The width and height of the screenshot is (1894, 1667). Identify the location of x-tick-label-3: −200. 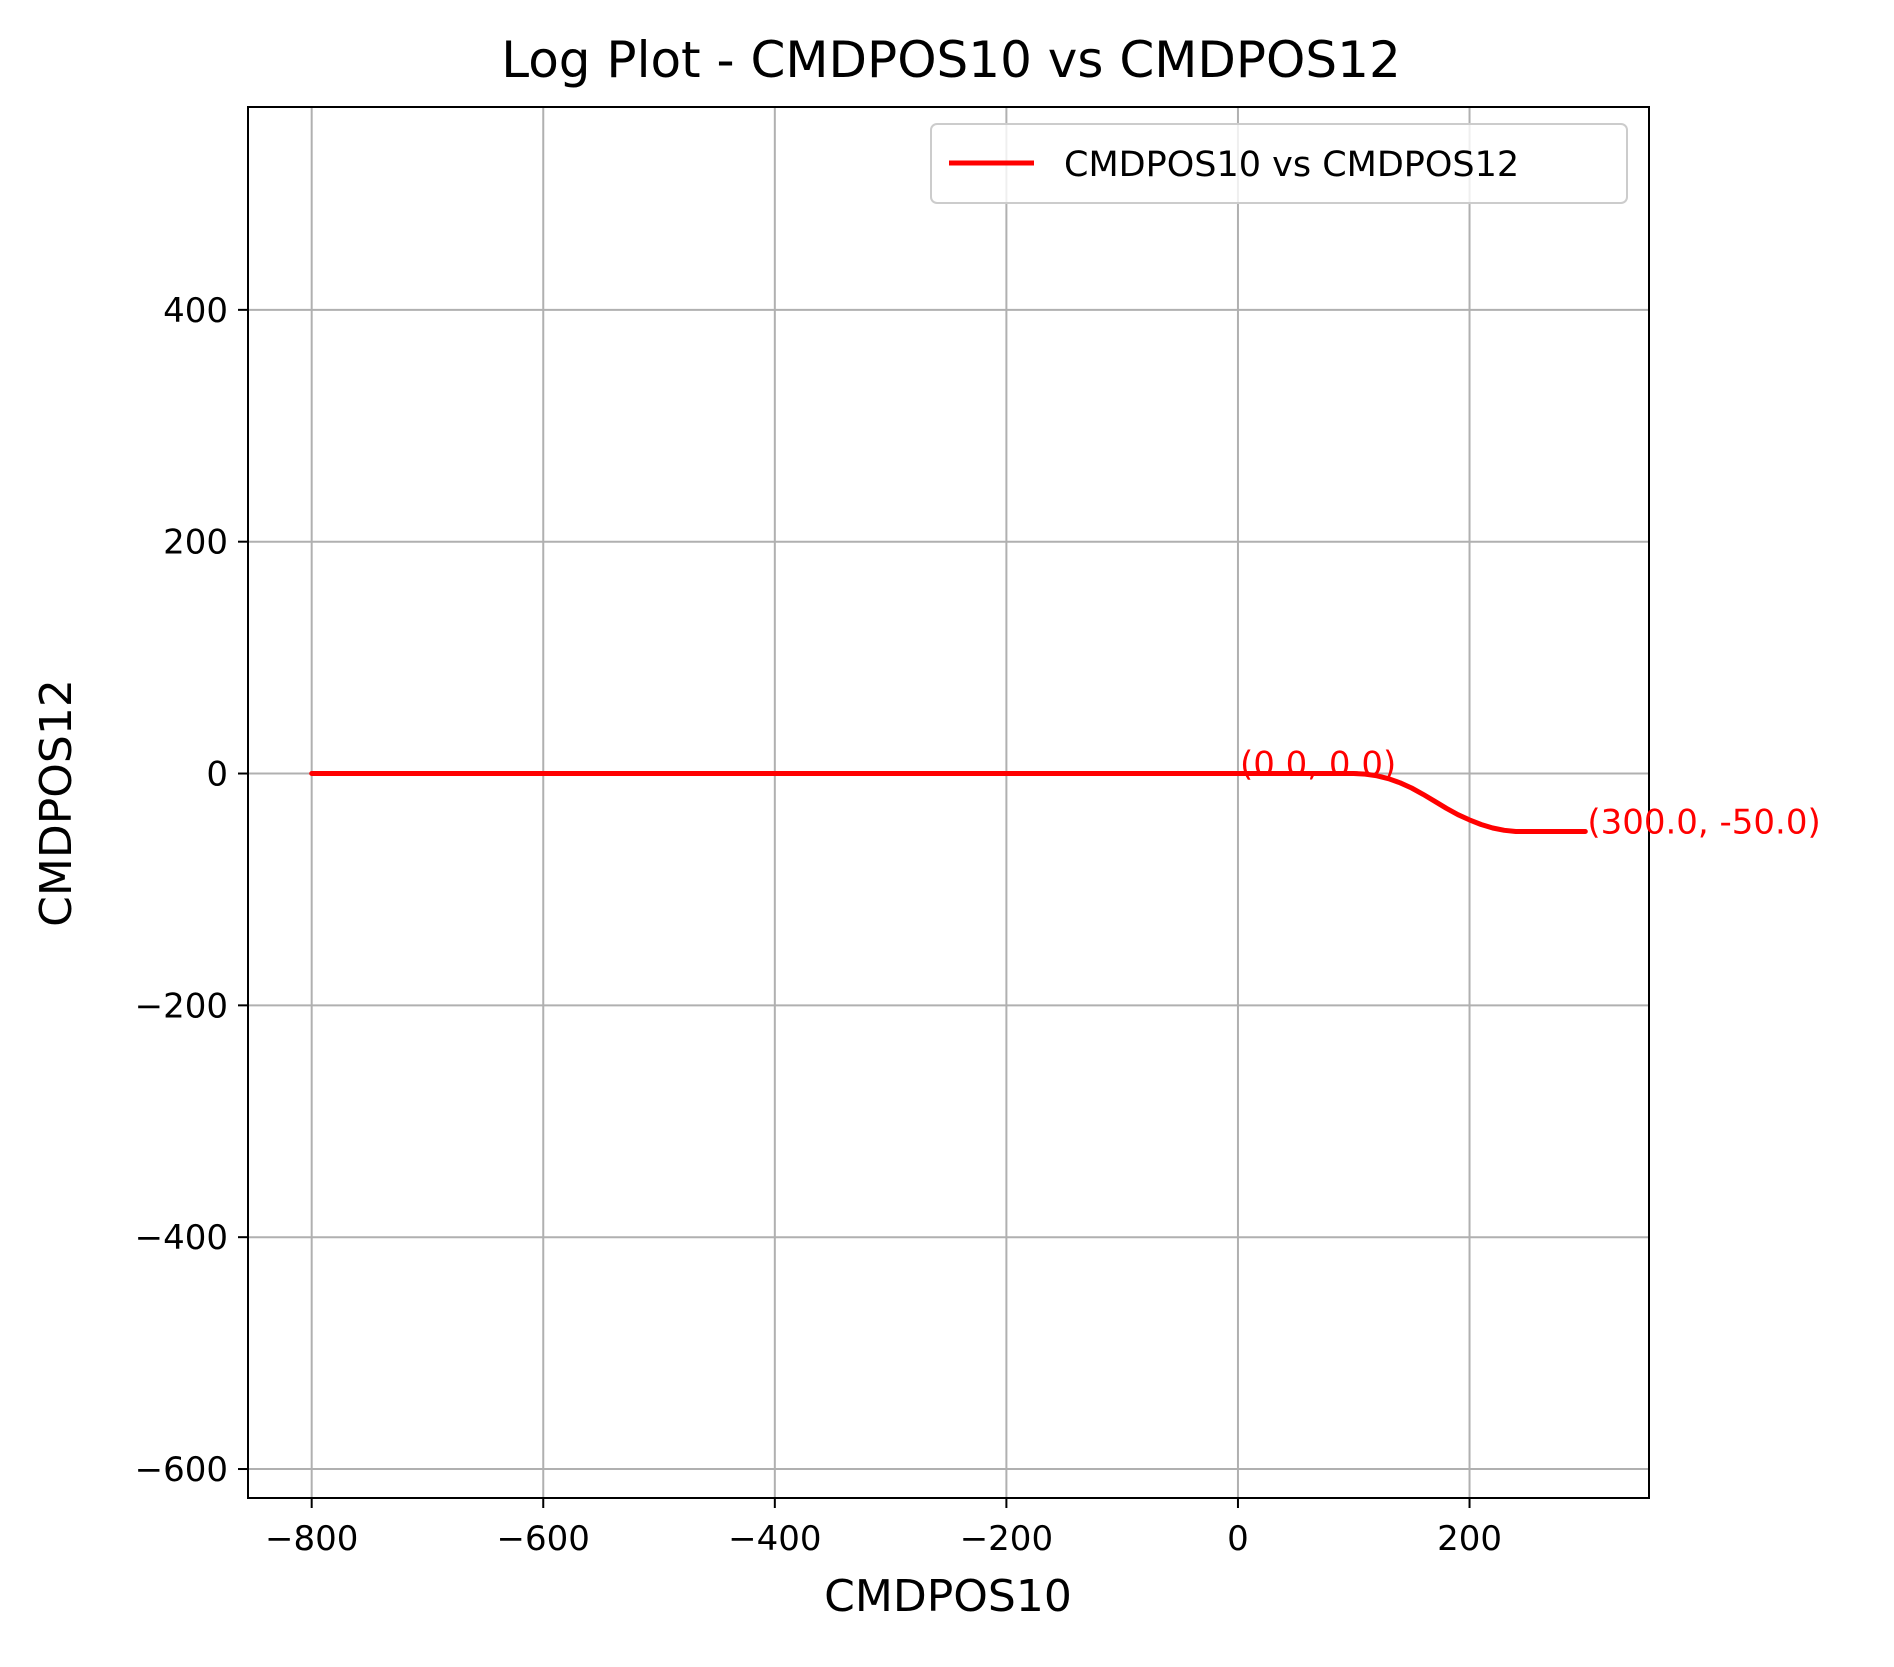
(1006, 1539).